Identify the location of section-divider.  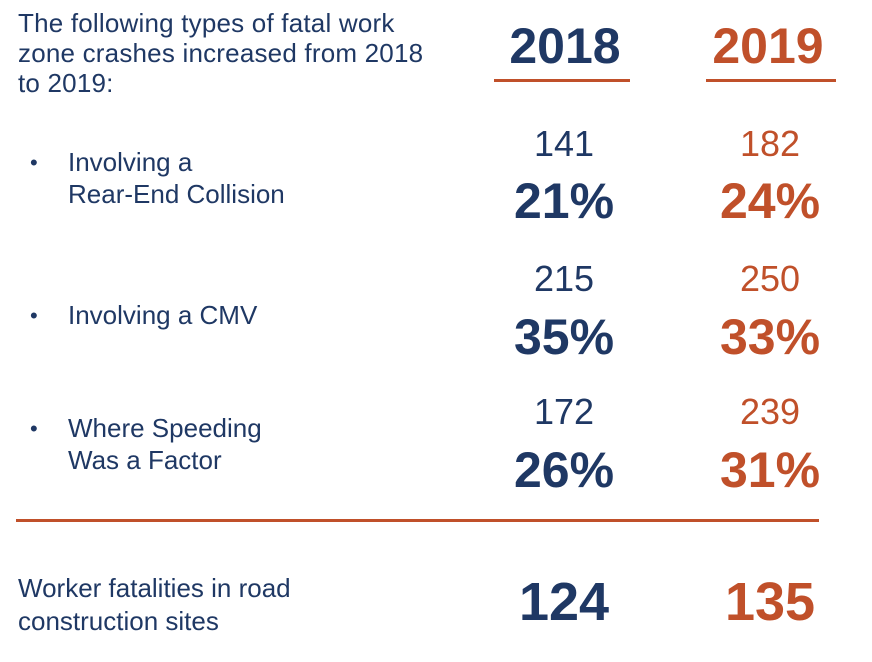
(417, 520).